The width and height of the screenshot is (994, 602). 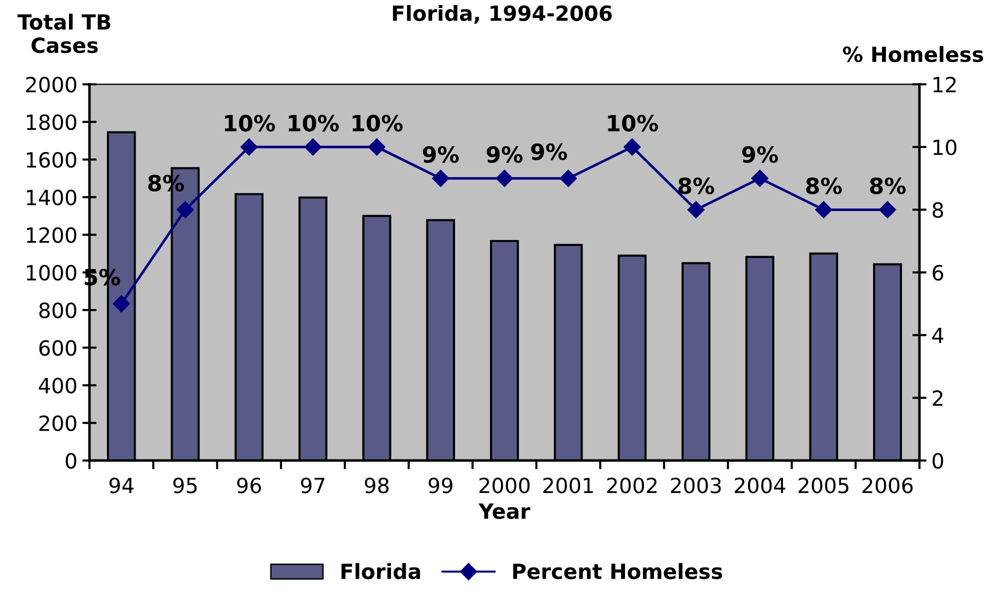 I want to click on y-tick-label: 2000, so click(x=51, y=84).